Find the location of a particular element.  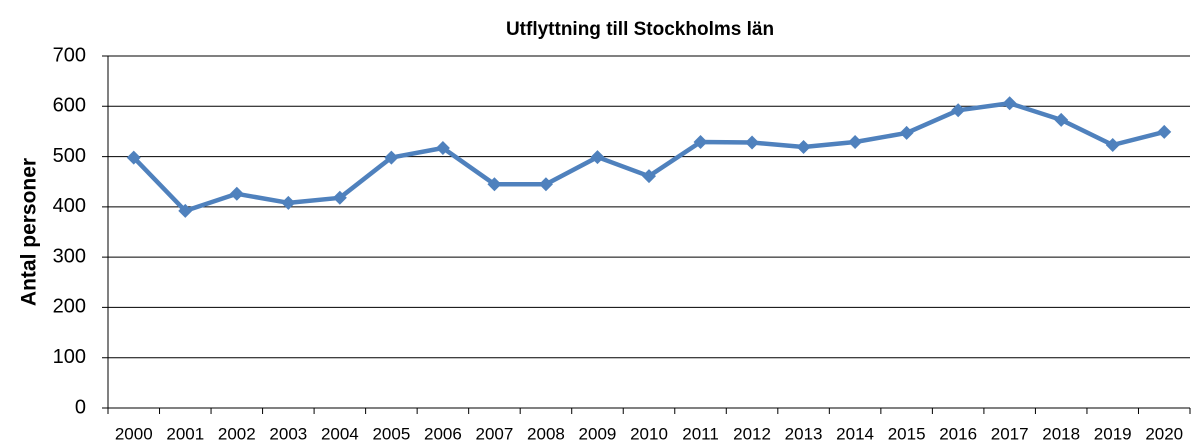

x-tick-label: 2017 is located at coordinates (1010, 433).